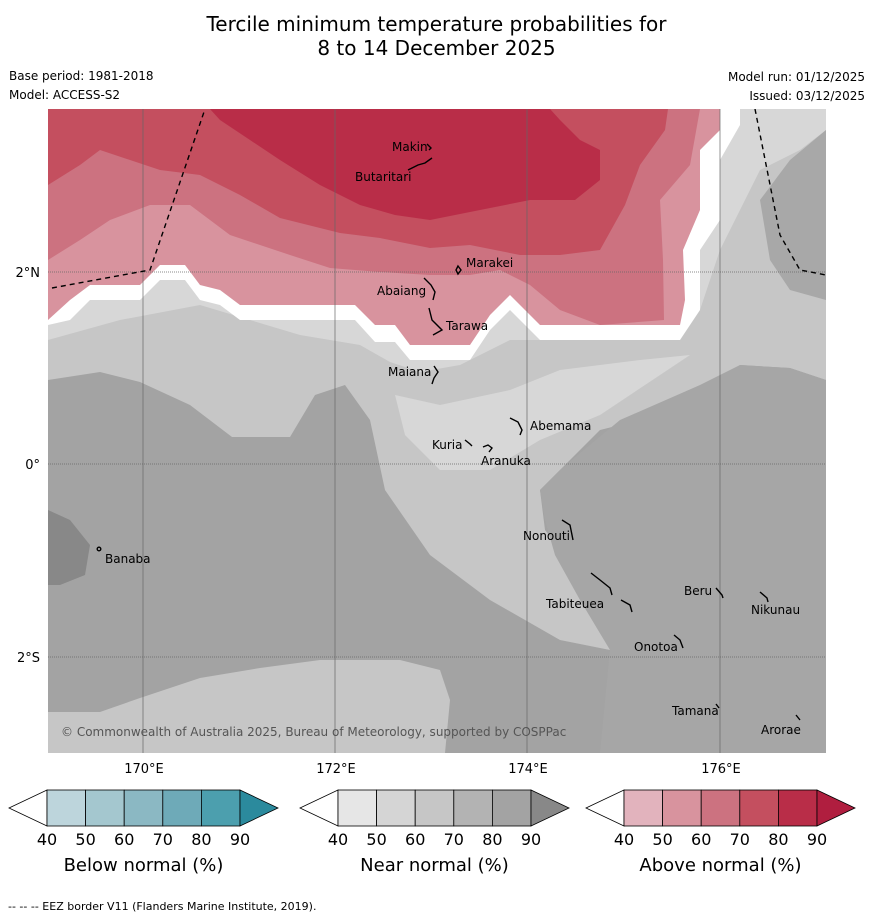 The width and height of the screenshot is (873, 919). What do you see at coordinates (574, 604) in the screenshot?
I see `place-tabiteuea: Tabiteuea` at bounding box center [574, 604].